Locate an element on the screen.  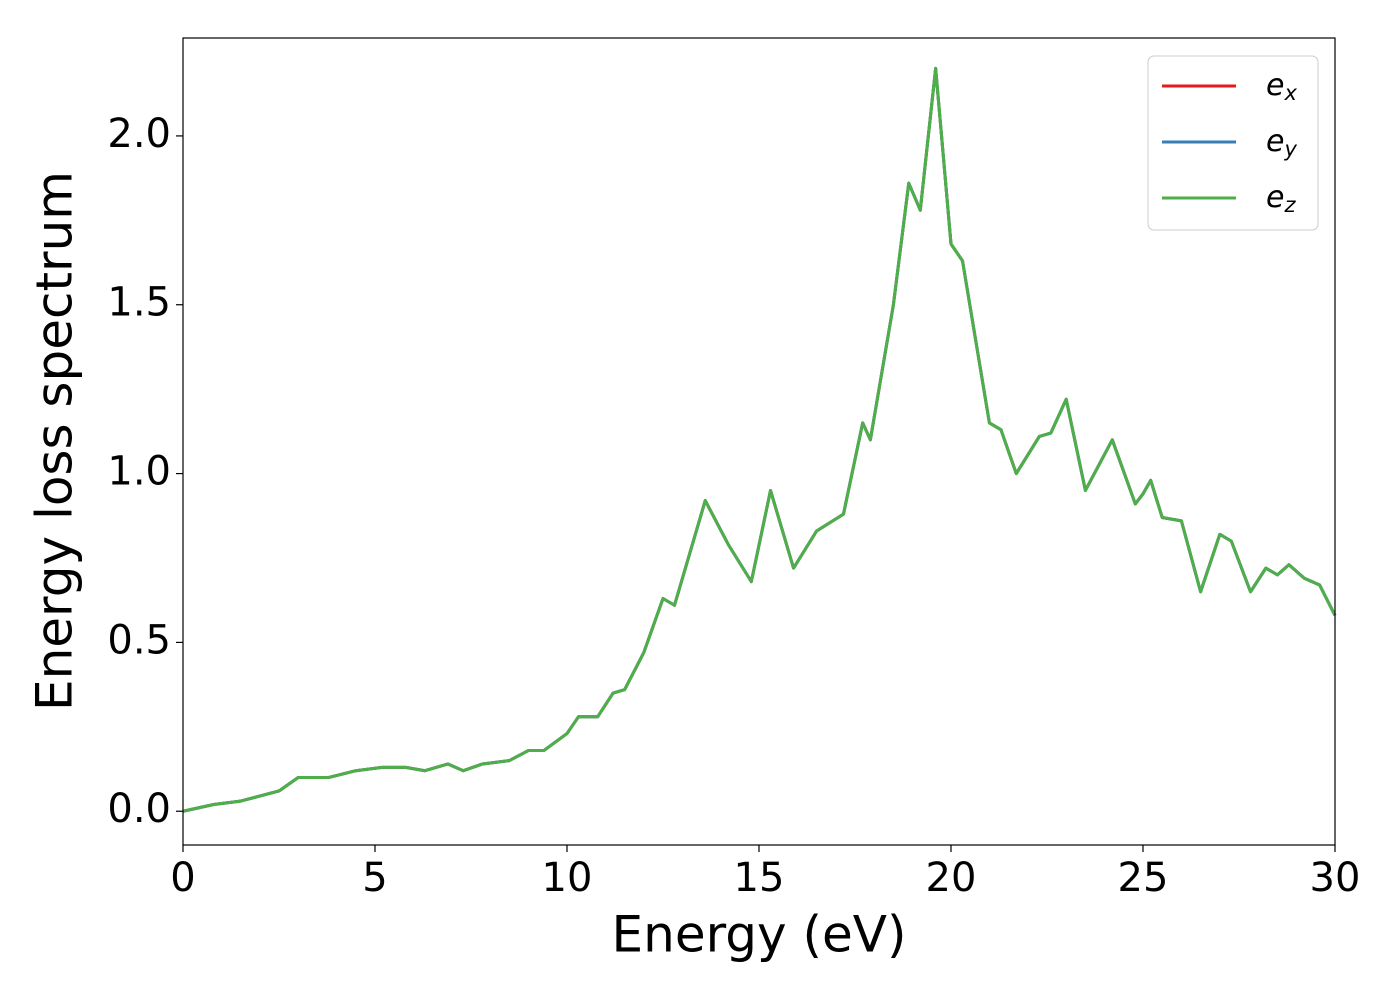
y-tick-label: 2.0 is located at coordinates (139, 134).